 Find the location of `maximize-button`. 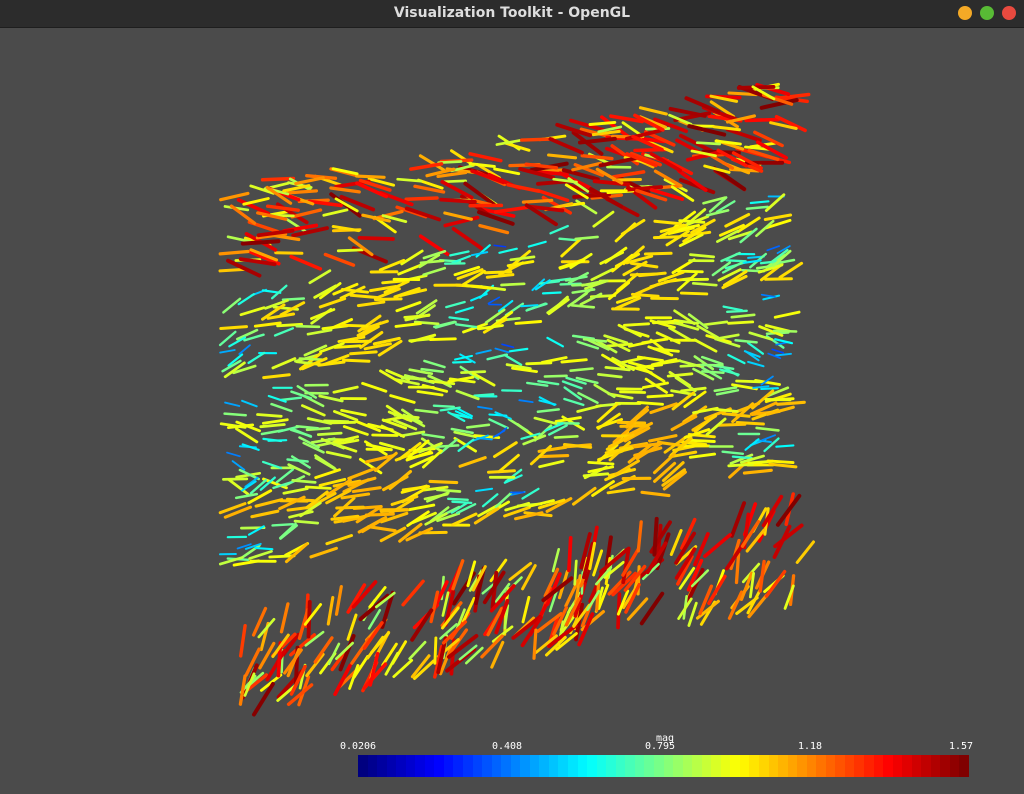

maximize-button is located at coordinates (987, 13).